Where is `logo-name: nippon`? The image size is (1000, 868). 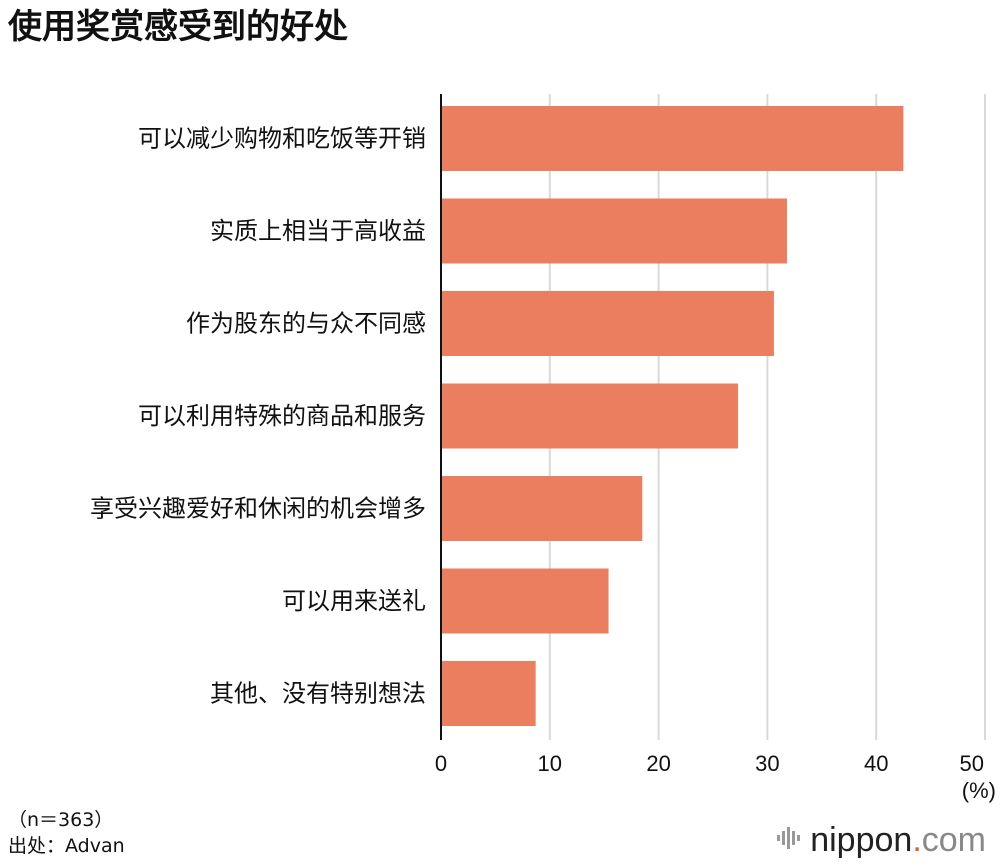 logo-name: nippon is located at coordinates (861, 840).